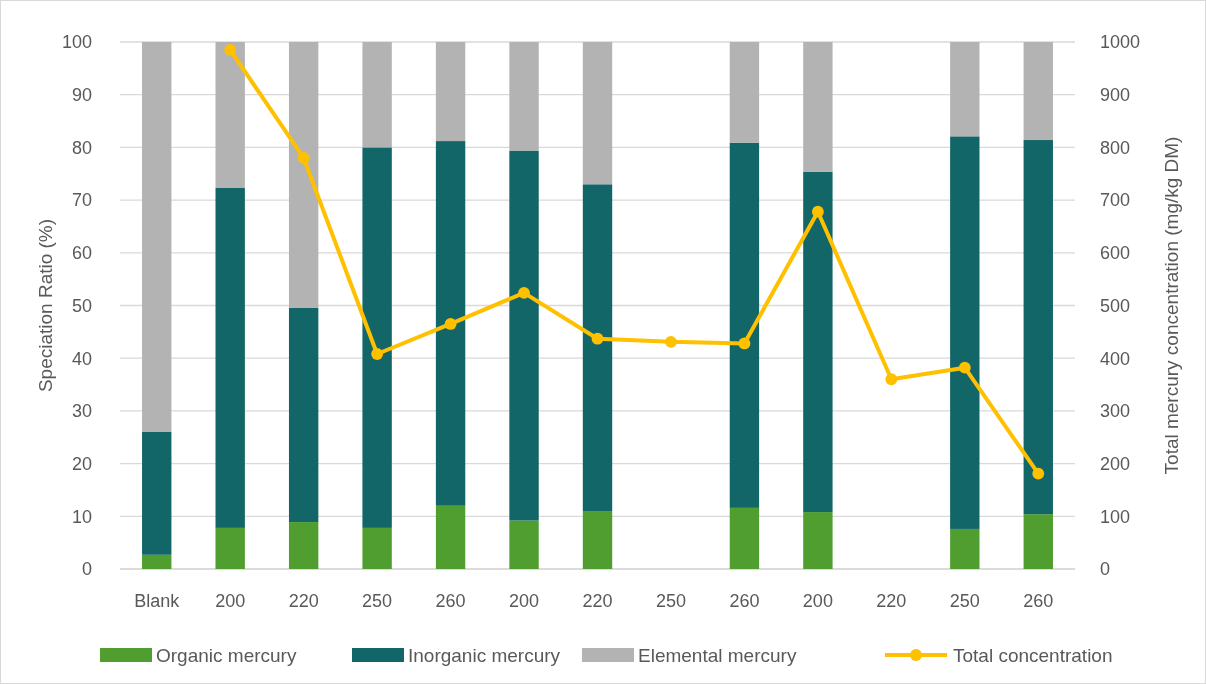 The image size is (1206, 684). What do you see at coordinates (81, 463) in the screenshot?
I see `y-tick-label: 20` at bounding box center [81, 463].